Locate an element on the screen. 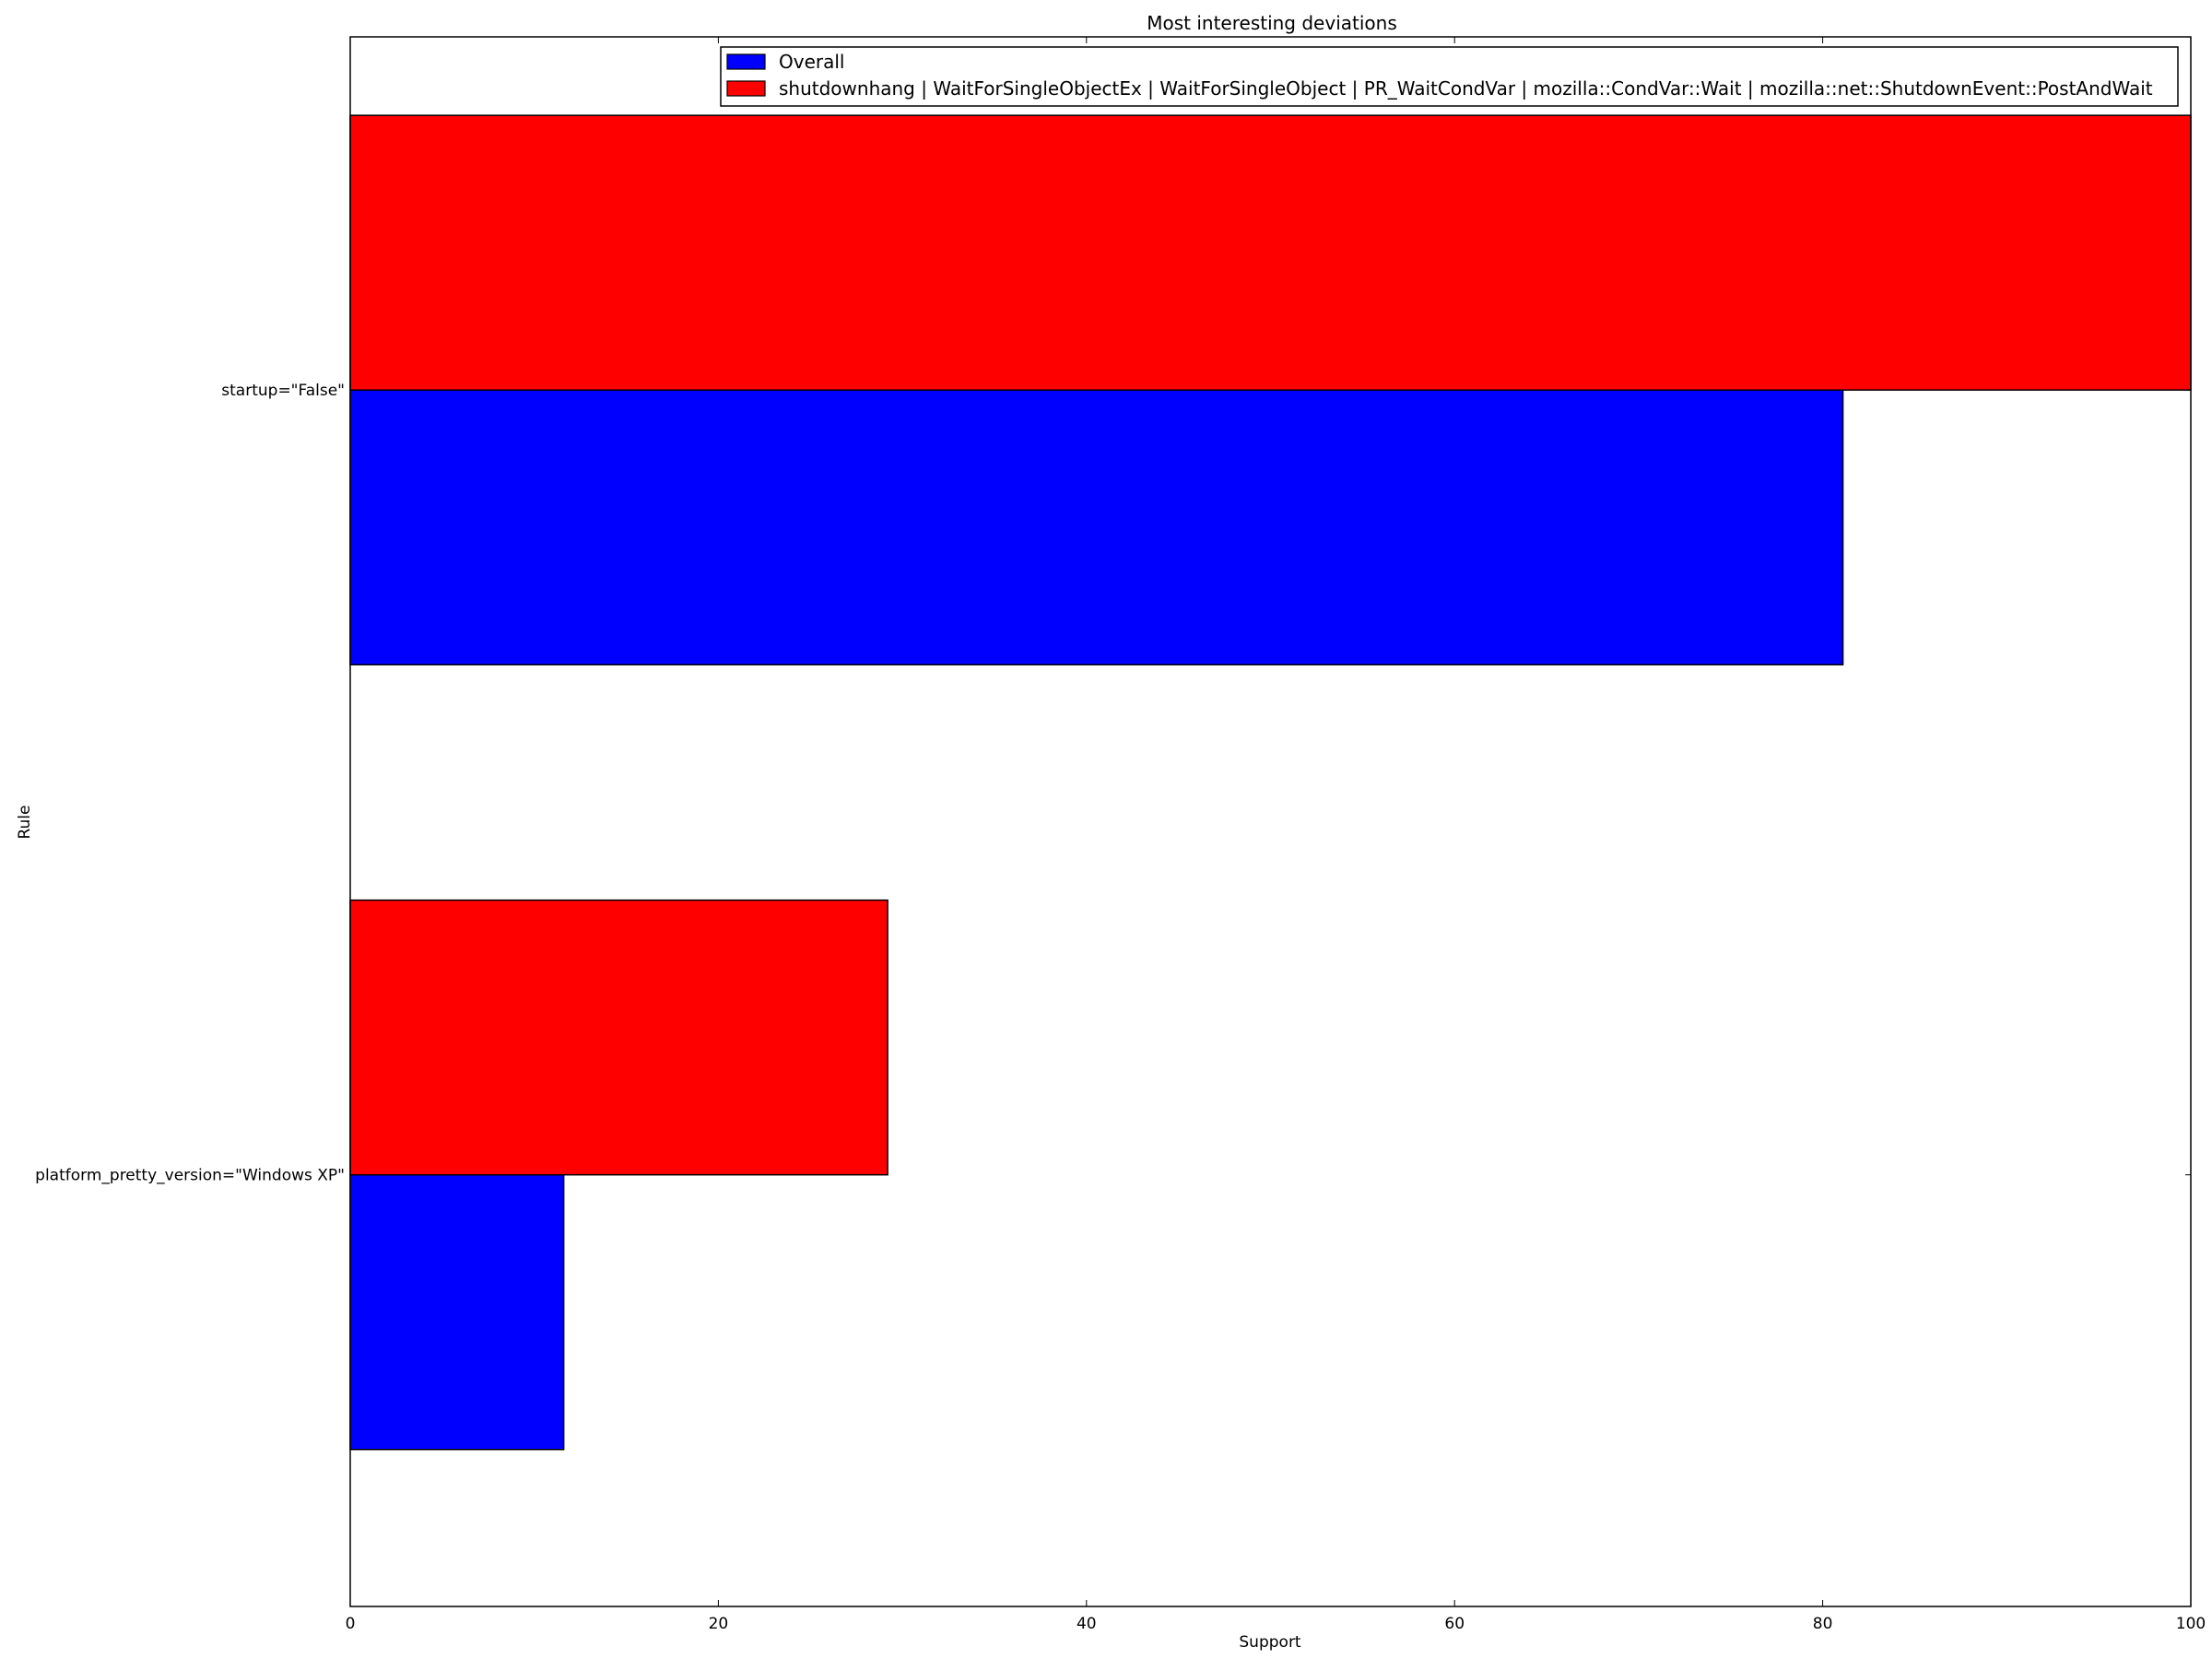 Image resolution: width=2212 pixels, height=1659 pixels. y-tick-label: platform_pretty_version="Windows XP" is located at coordinates (190, 1176).